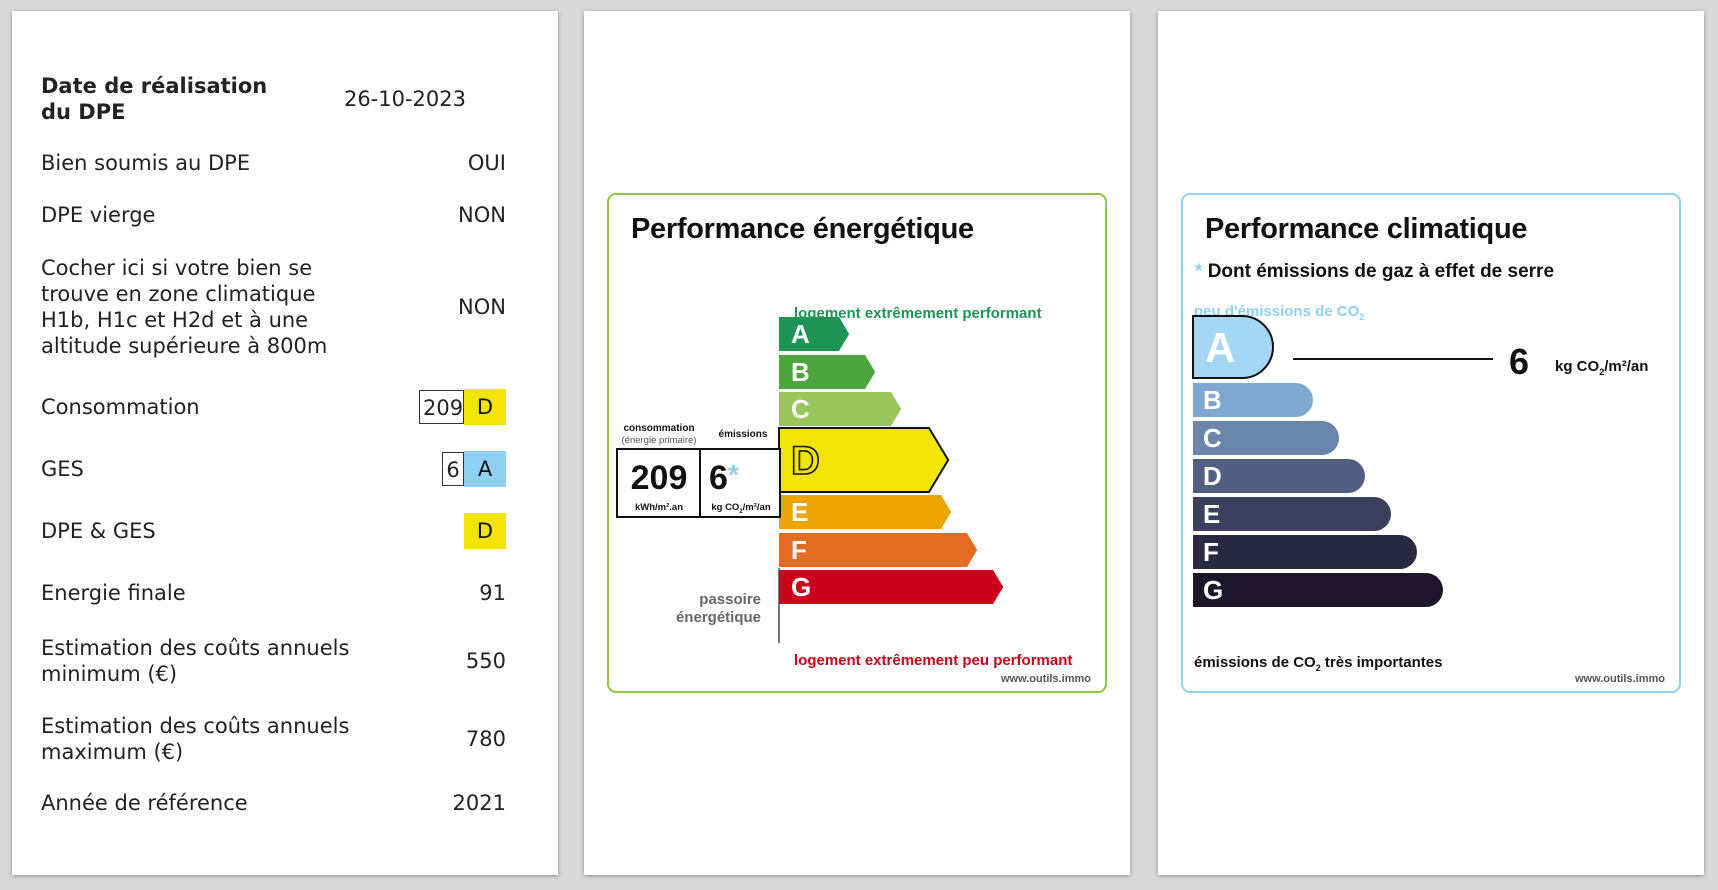  What do you see at coordinates (800, 409) in the screenshot?
I see `energy-bar-label-c: C` at bounding box center [800, 409].